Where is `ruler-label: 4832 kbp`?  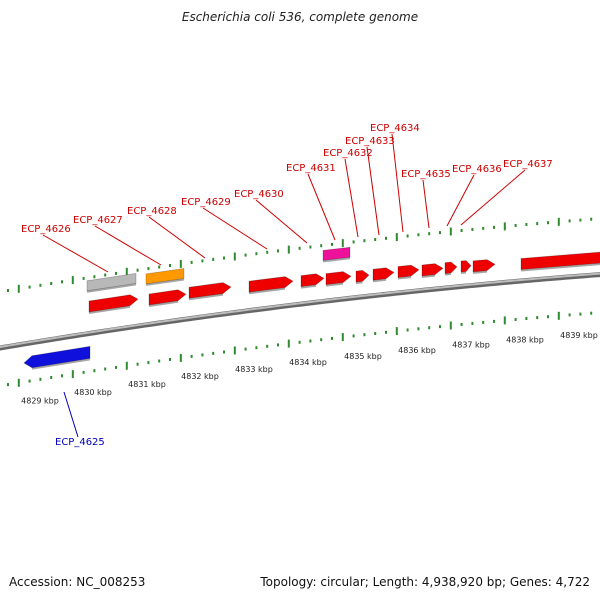
ruler-label: 4832 kbp is located at coordinates (200, 376).